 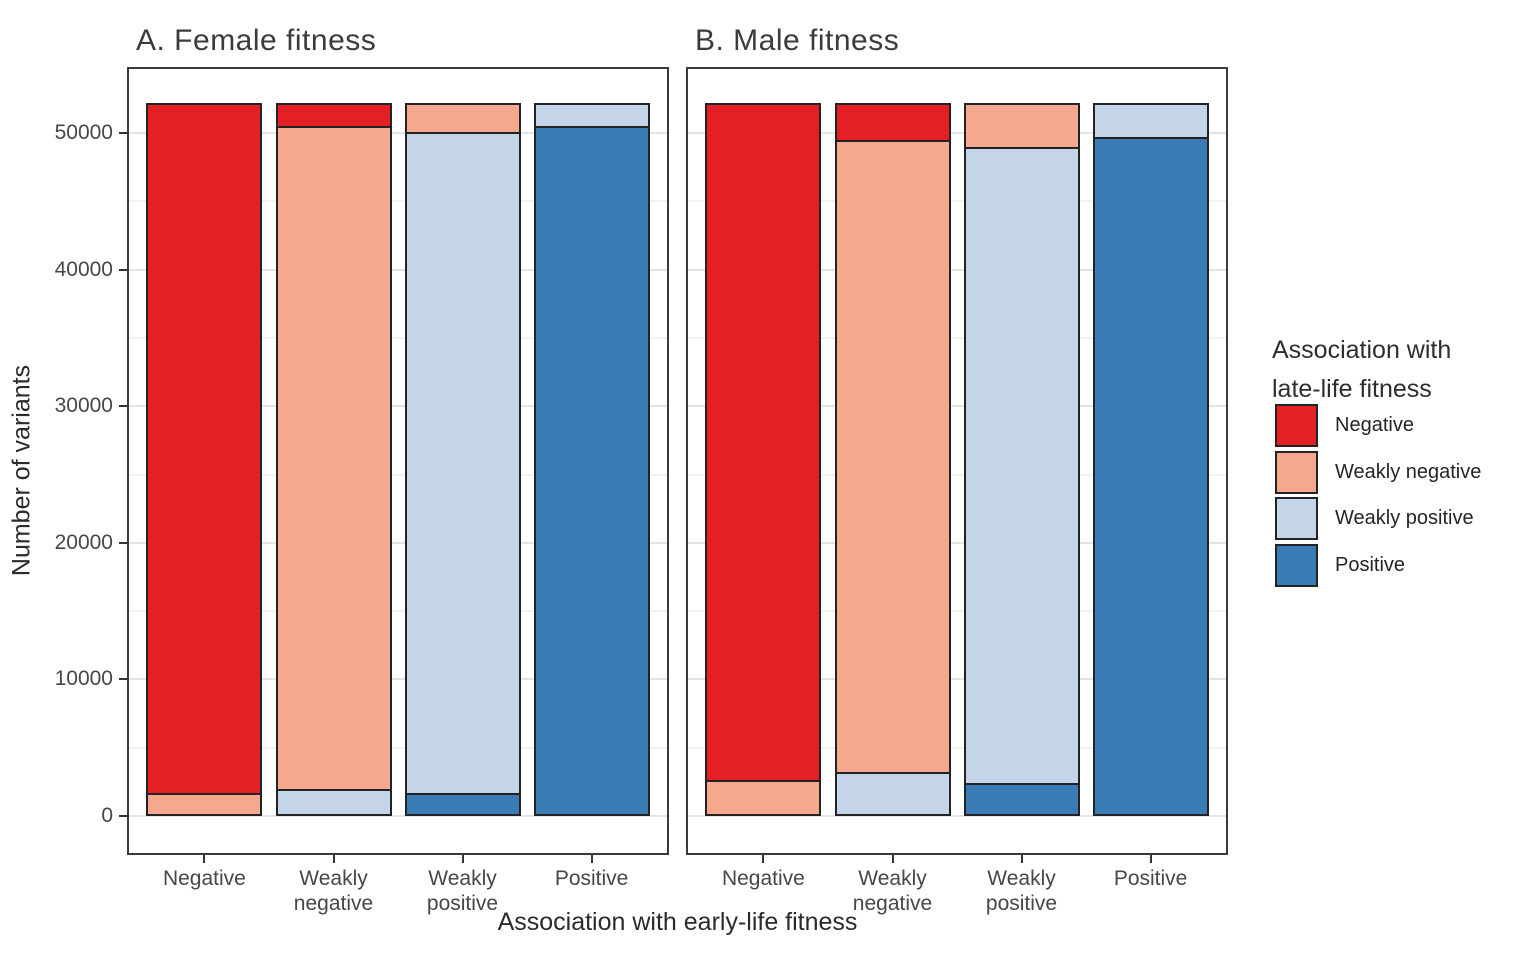 What do you see at coordinates (677, 922) in the screenshot?
I see `x-axis-title: Association with early-life fitness` at bounding box center [677, 922].